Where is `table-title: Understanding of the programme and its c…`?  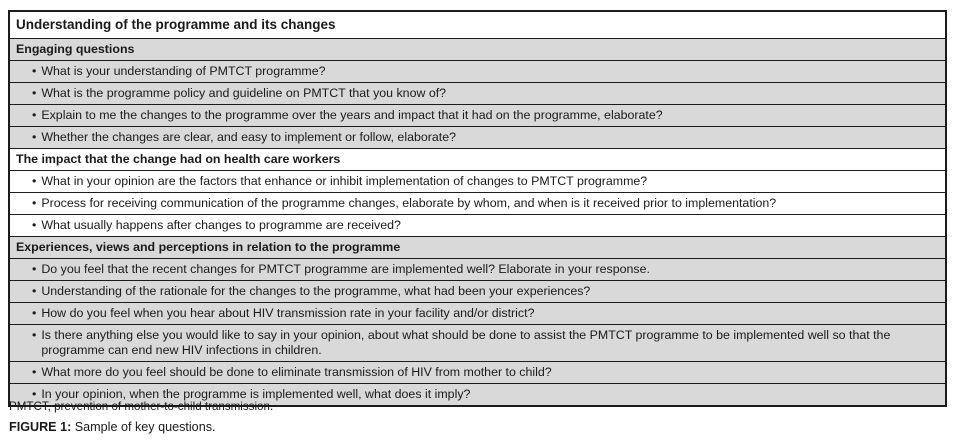 table-title: Understanding of the programme and its c… is located at coordinates (477, 25).